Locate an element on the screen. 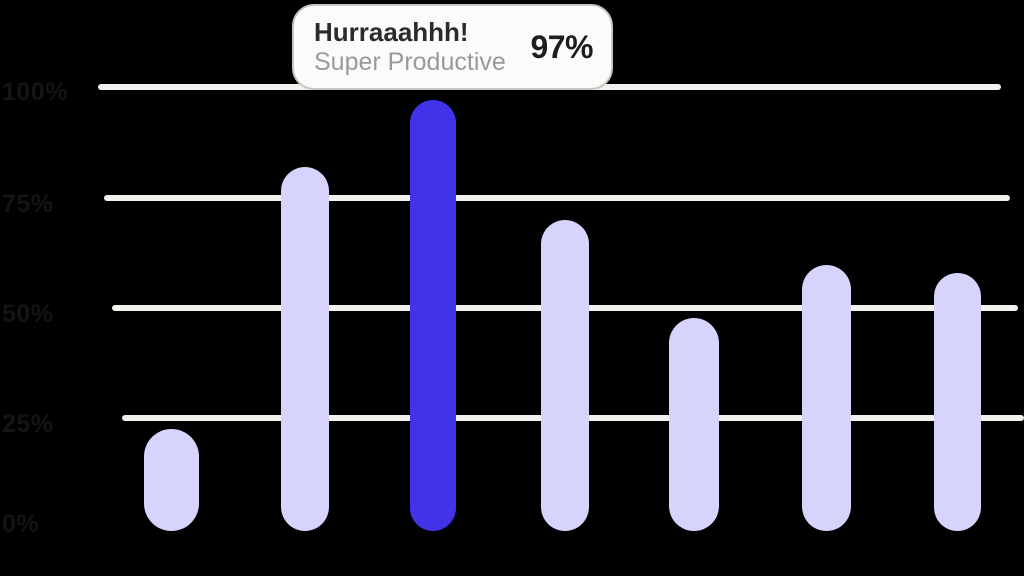  tooltip-text-group: Hurraaahhh! Super Productive is located at coordinates (419, 46).